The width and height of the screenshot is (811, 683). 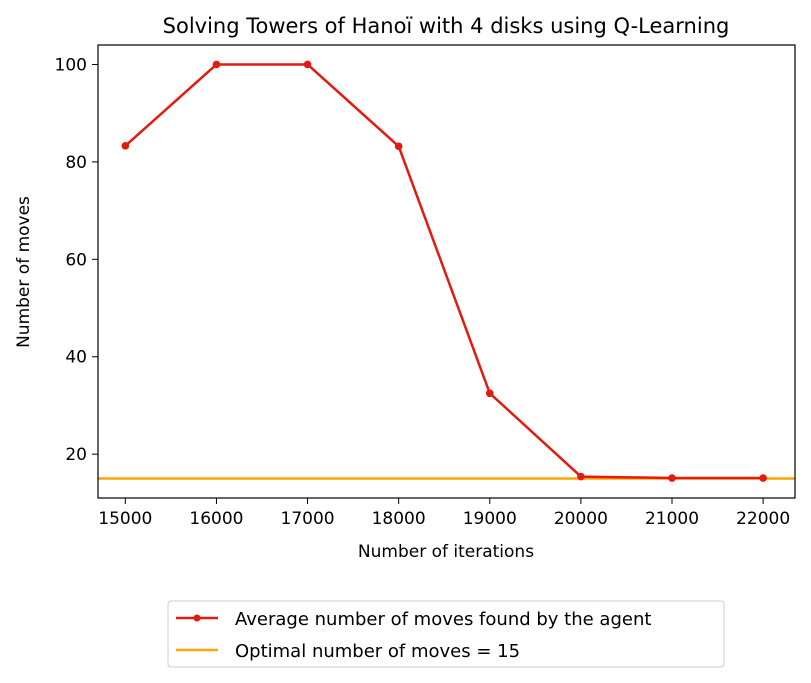 I want to click on x-tick-label: 15000, so click(x=125, y=519).